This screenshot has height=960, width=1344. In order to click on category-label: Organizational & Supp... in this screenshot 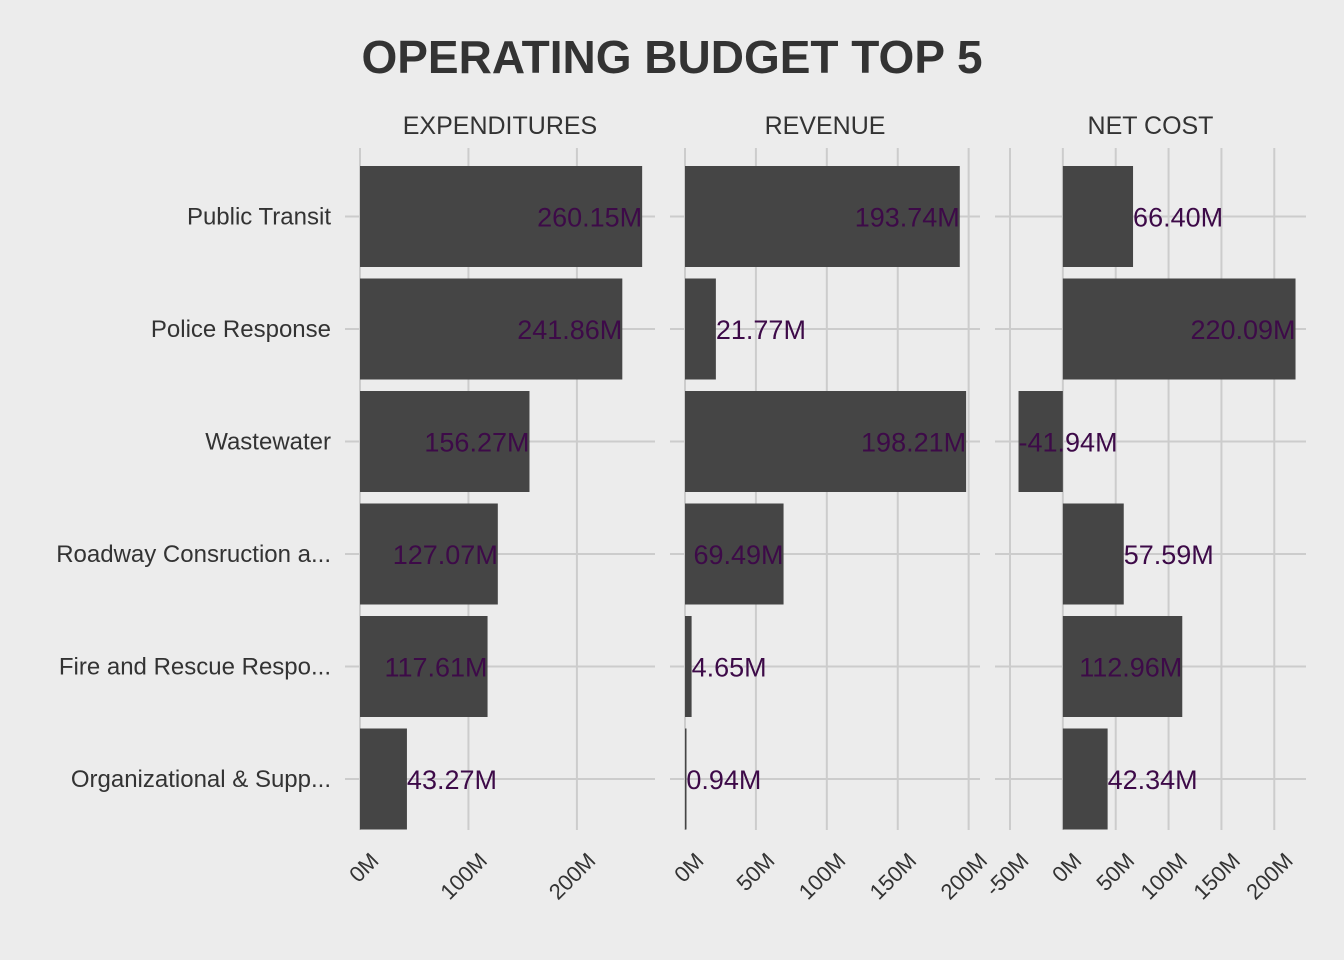, I will do `click(201, 779)`.